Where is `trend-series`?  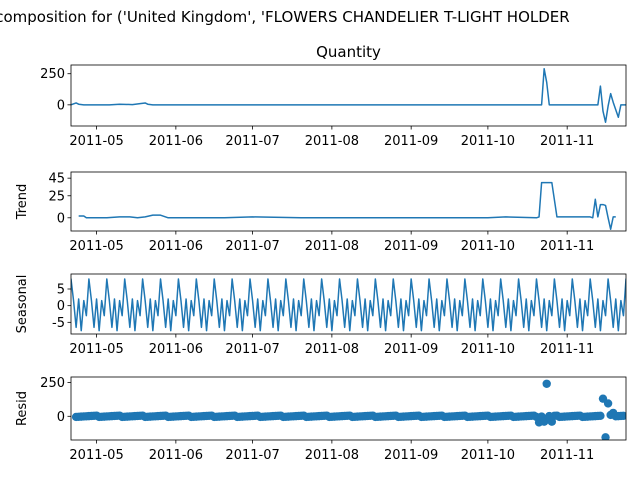
trend-series is located at coordinates (347, 205).